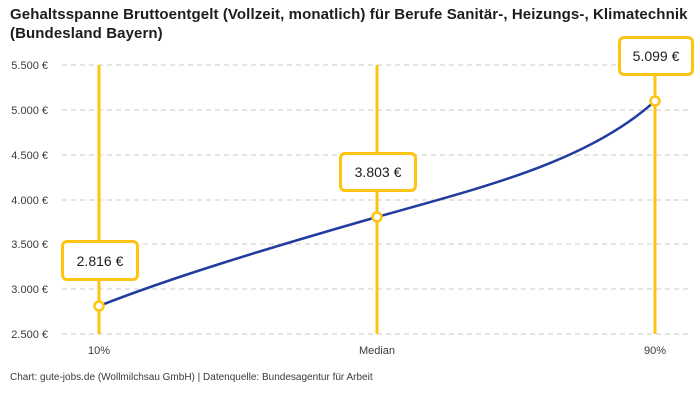 This screenshot has width=700, height=400. What do you see at coordinates (99, 351) in the screenshot?
I see `x-tick-10: 10%` at bounding box center [99, 351].